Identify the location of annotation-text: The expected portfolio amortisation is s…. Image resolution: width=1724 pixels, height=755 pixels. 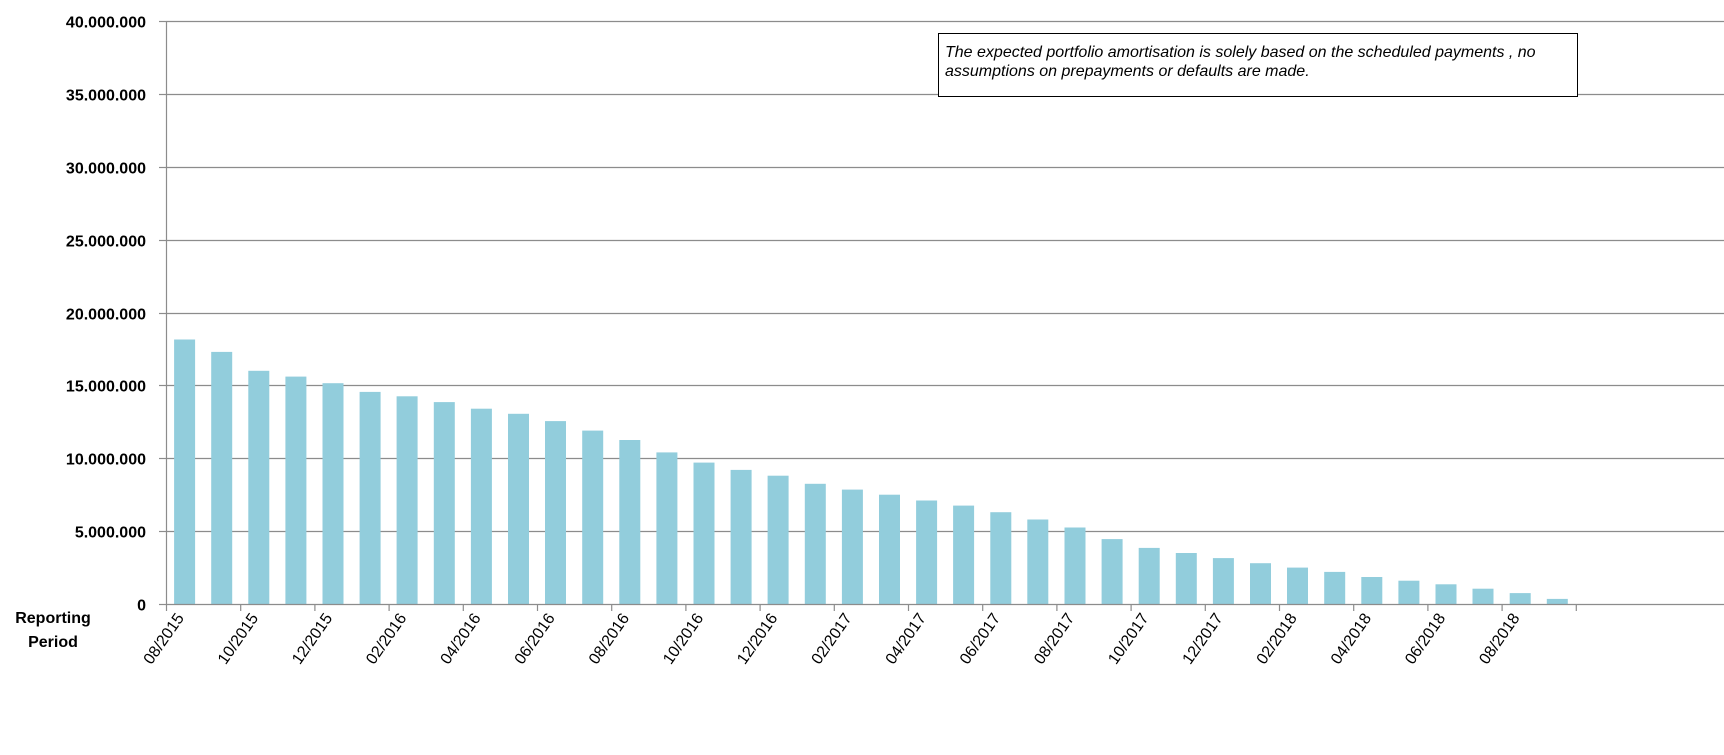
(1240, 62).